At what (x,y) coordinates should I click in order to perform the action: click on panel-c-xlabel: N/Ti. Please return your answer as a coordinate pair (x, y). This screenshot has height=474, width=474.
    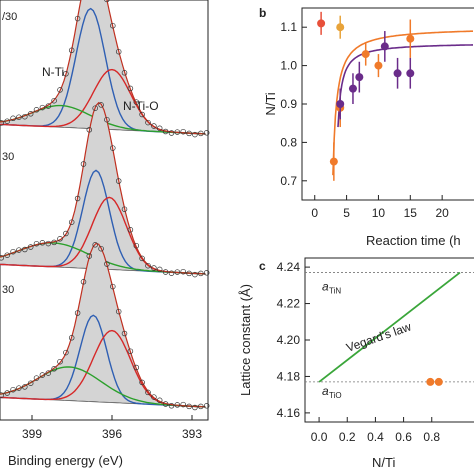
    Looking at the image, I should click on (383, 462).